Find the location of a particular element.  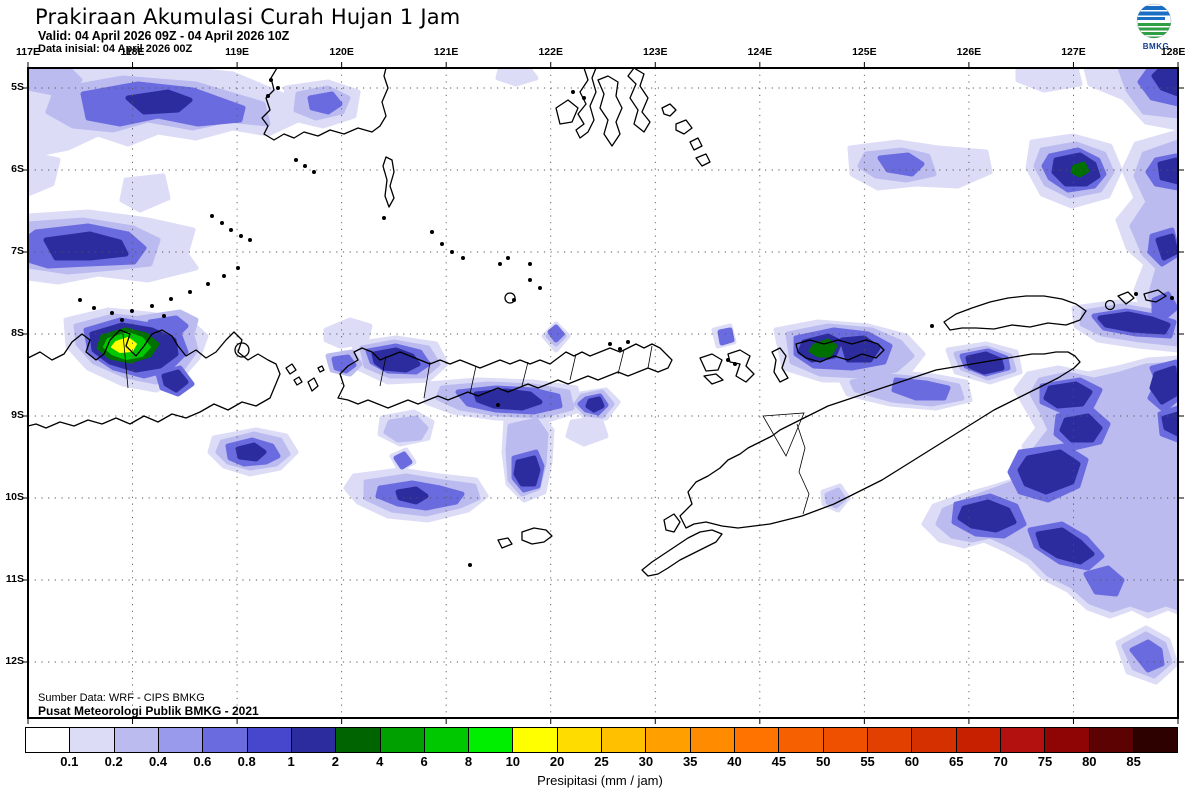

lon-tick-label: 119E is located at coordinates (237, 52).